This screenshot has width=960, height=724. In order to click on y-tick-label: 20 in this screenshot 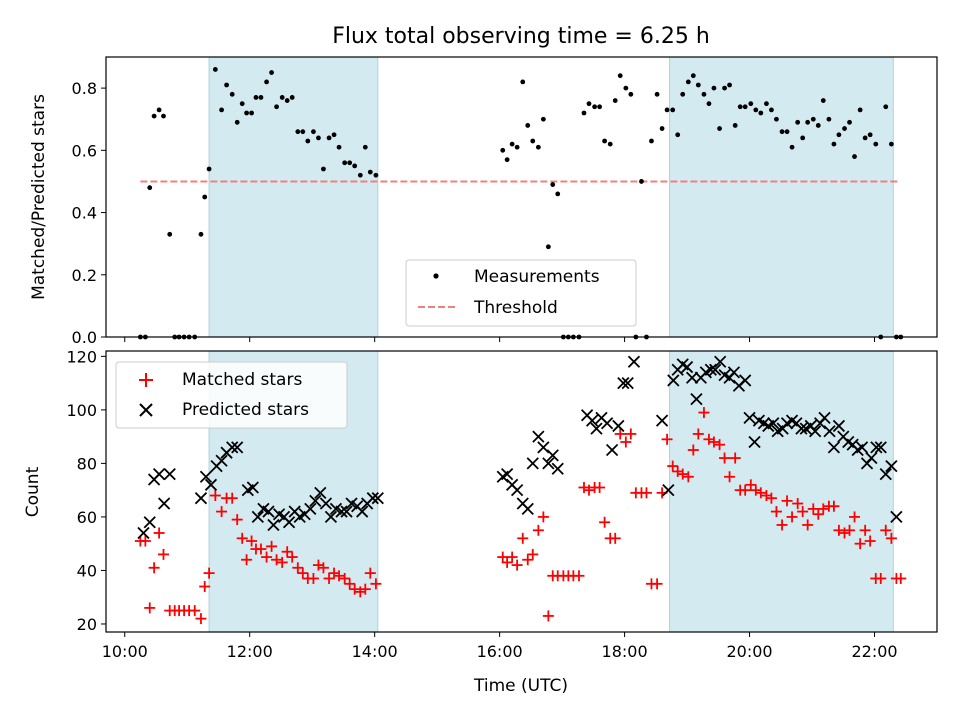, I will do `click(87, 624)`.